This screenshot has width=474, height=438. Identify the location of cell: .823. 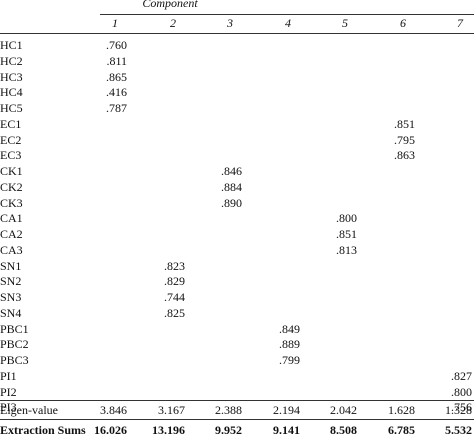
(174, 265).